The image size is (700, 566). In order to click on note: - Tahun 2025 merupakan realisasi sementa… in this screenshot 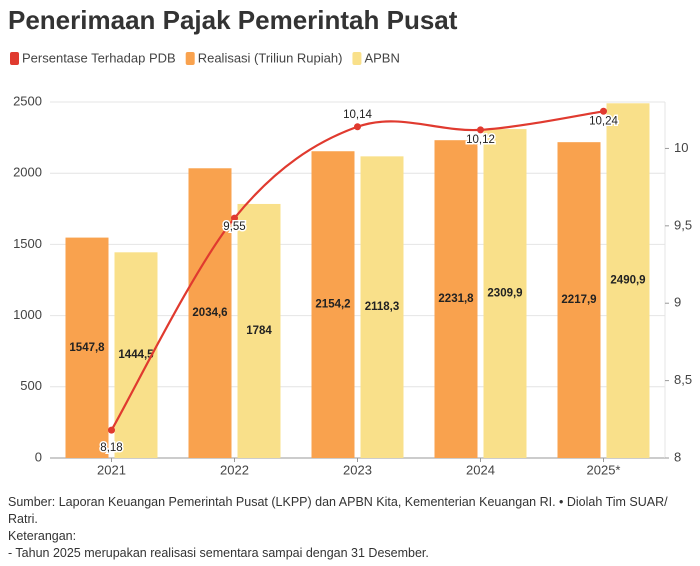, I will do `click(218, 553)`.